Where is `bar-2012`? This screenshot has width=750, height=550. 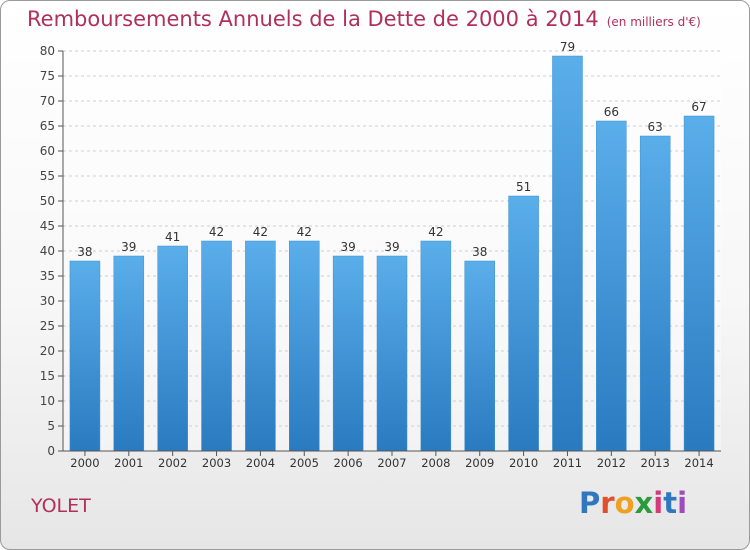 bar-2012 is located at coordinates (611, 286).